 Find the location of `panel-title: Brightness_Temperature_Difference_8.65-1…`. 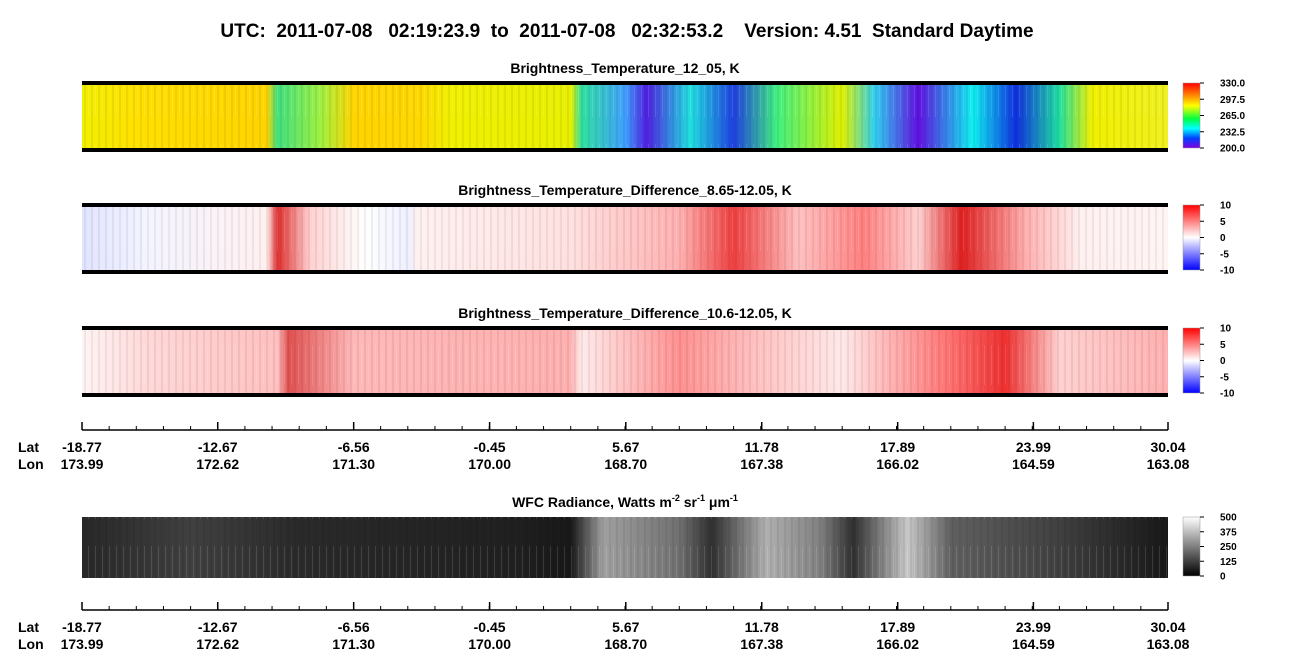

panel-title: Brightness_Temperature_Difference_8.65-1… is located at coordinates (625, 190).